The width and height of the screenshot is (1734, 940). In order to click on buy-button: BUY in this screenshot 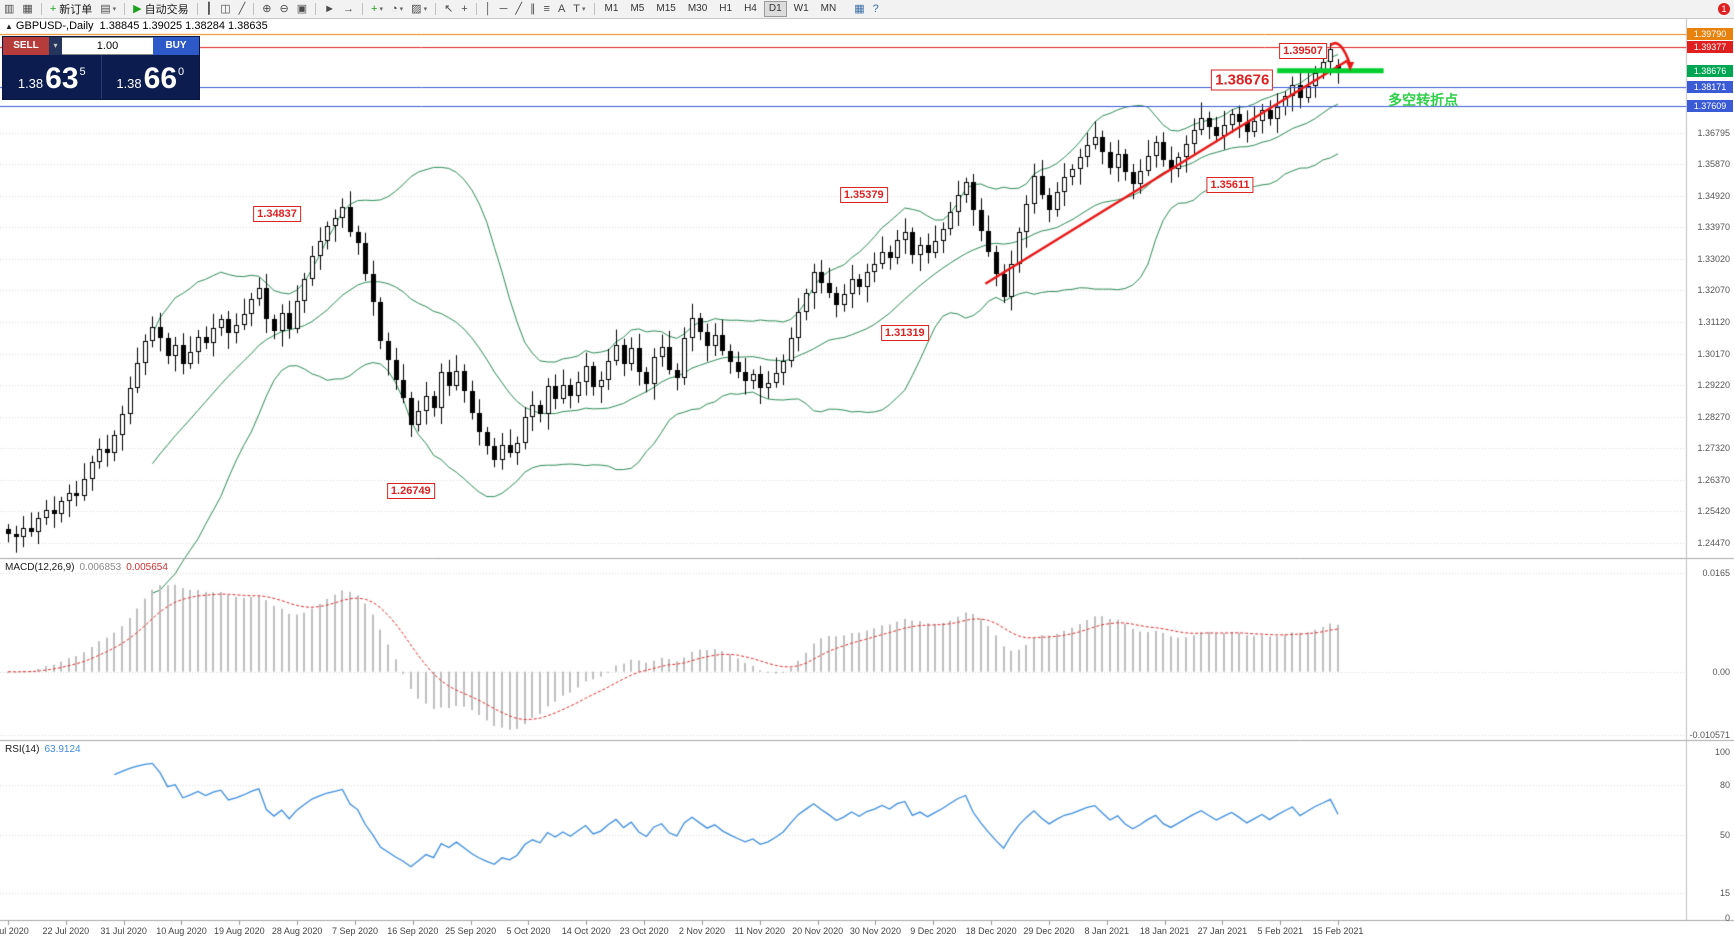, I will do `click(176, 46)`.